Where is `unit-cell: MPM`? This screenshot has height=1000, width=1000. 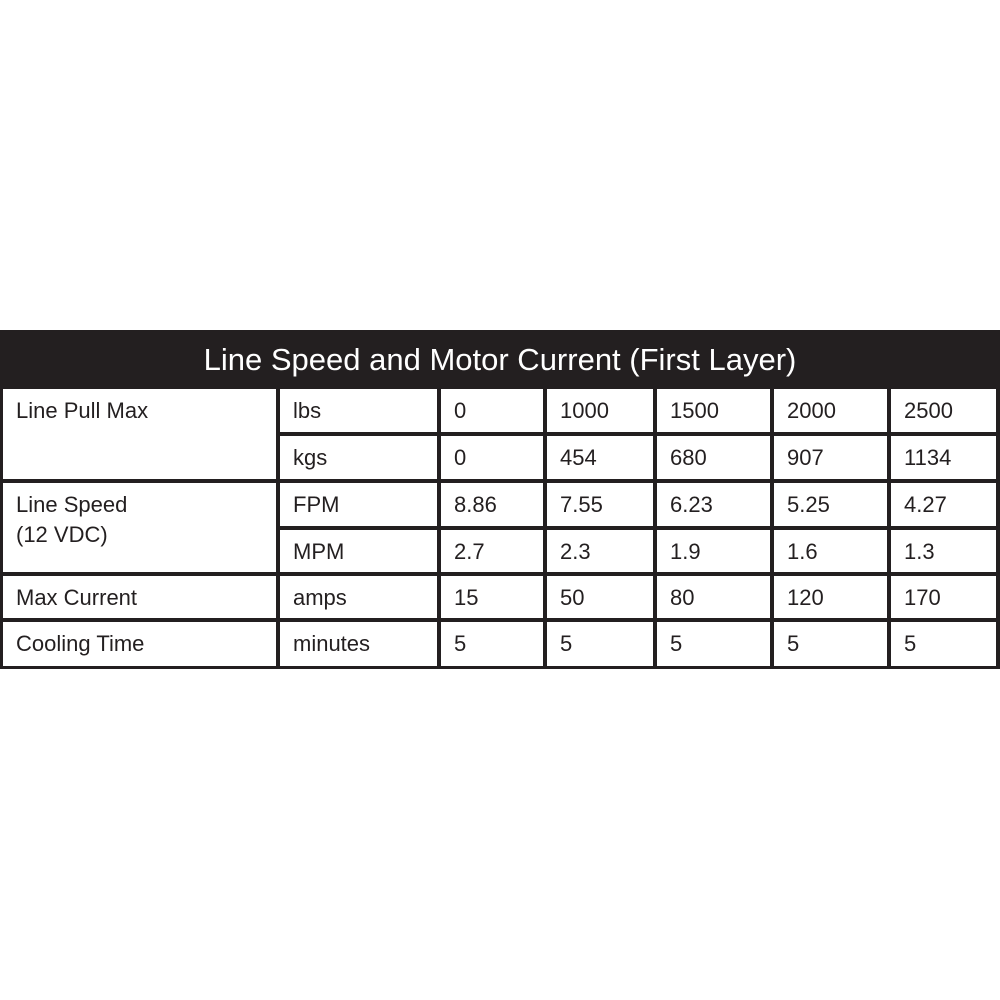 unit-cell: MPM is located at coordinates (358, 551).